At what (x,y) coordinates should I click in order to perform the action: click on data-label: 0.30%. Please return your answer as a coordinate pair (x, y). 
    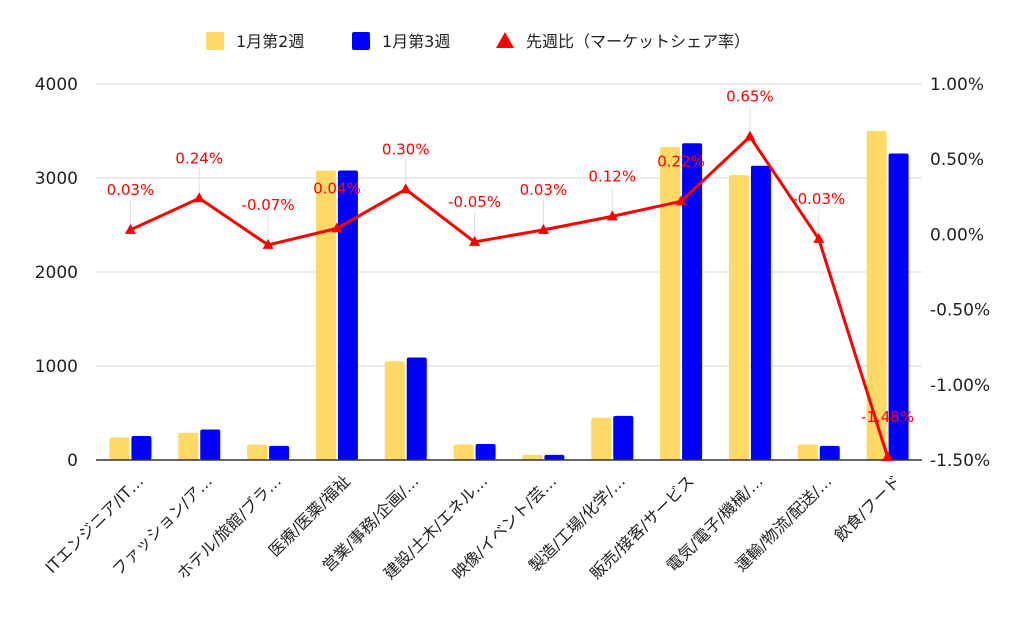
    Looking at the image, I should click on (406, 149).